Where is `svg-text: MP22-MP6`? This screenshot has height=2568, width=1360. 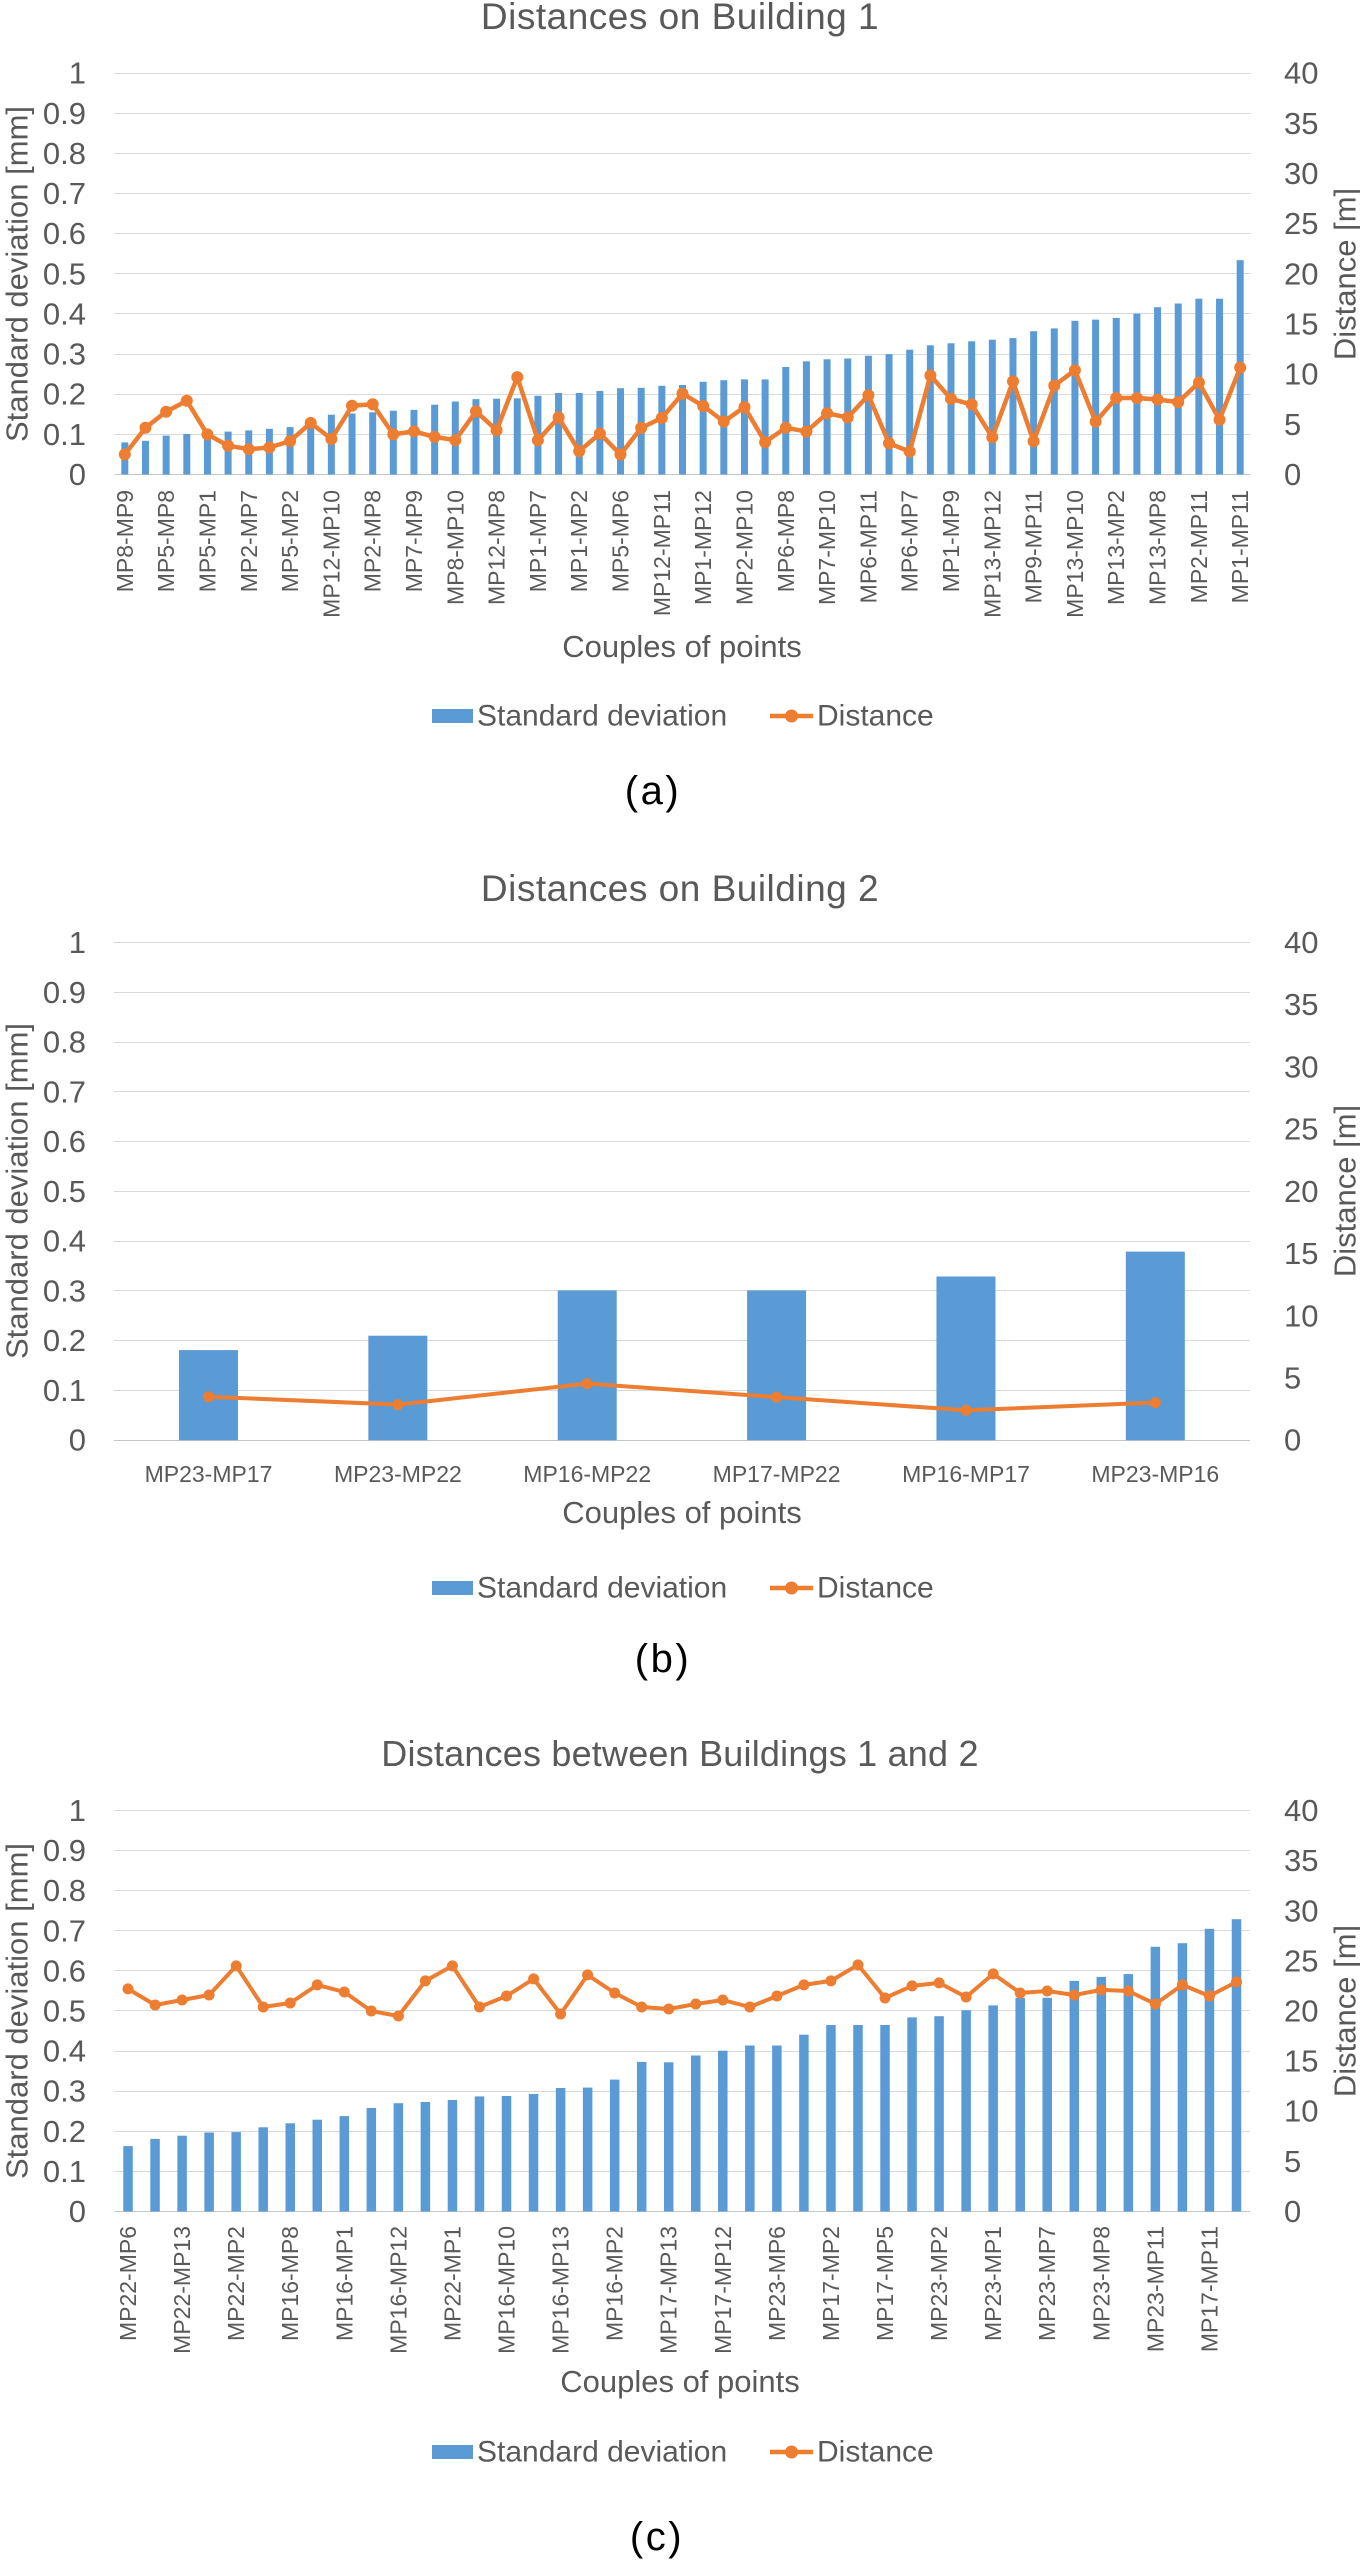
svg-text: MP22-MP6 is located at coordinates (128, 2283).